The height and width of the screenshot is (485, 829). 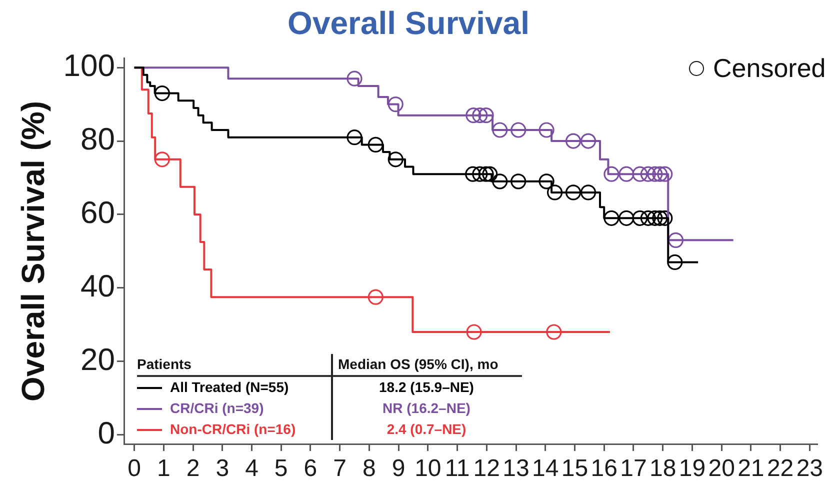 What do you see at coordinates (633, 468) in the screenshot?
I see `x-tick-label: 17` at bounding box center [633, 468].